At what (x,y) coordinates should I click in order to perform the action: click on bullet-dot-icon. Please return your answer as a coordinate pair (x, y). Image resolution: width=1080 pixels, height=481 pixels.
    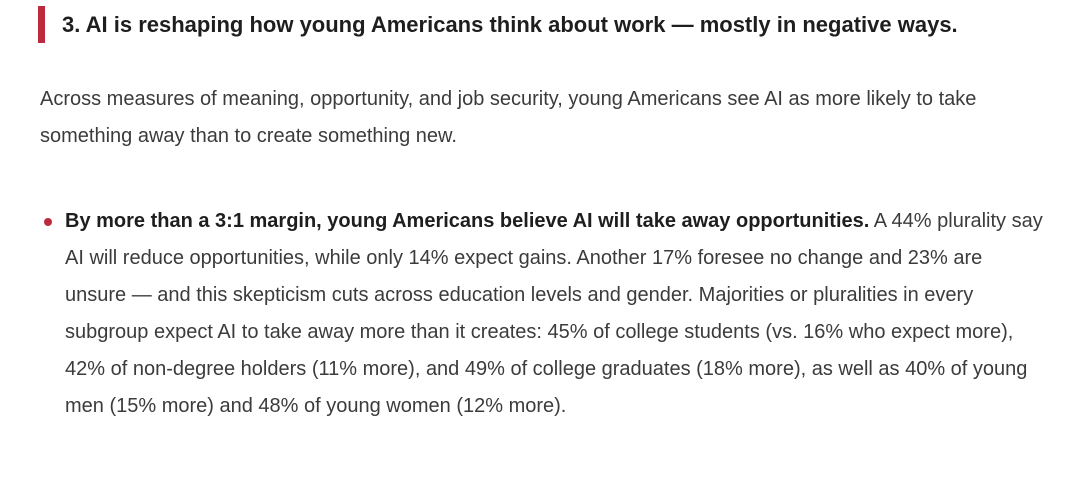
    Looking at the image, I should click on (48, 222).